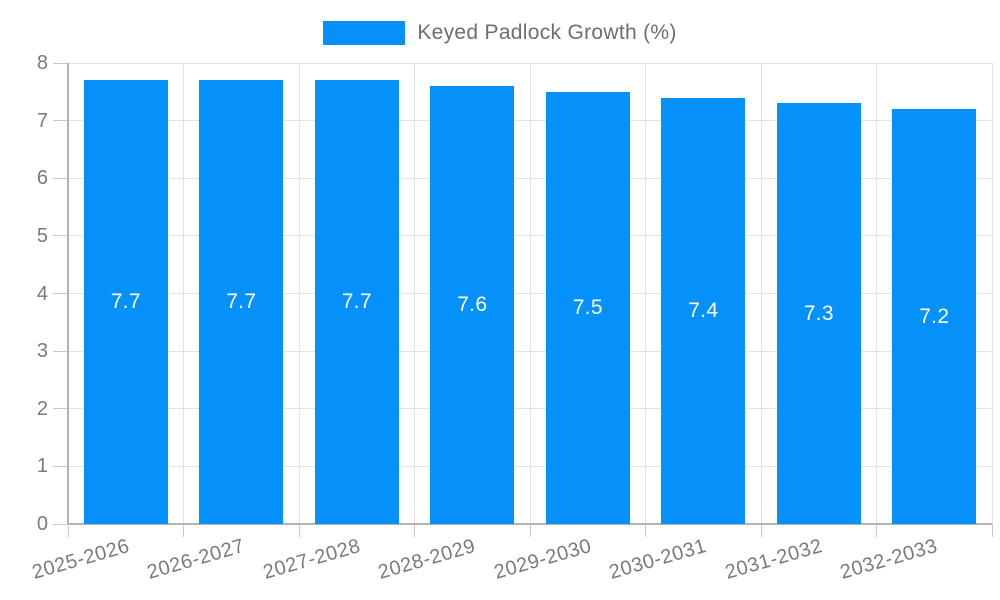  I want to click on x-axis-line, so click(530, 524).